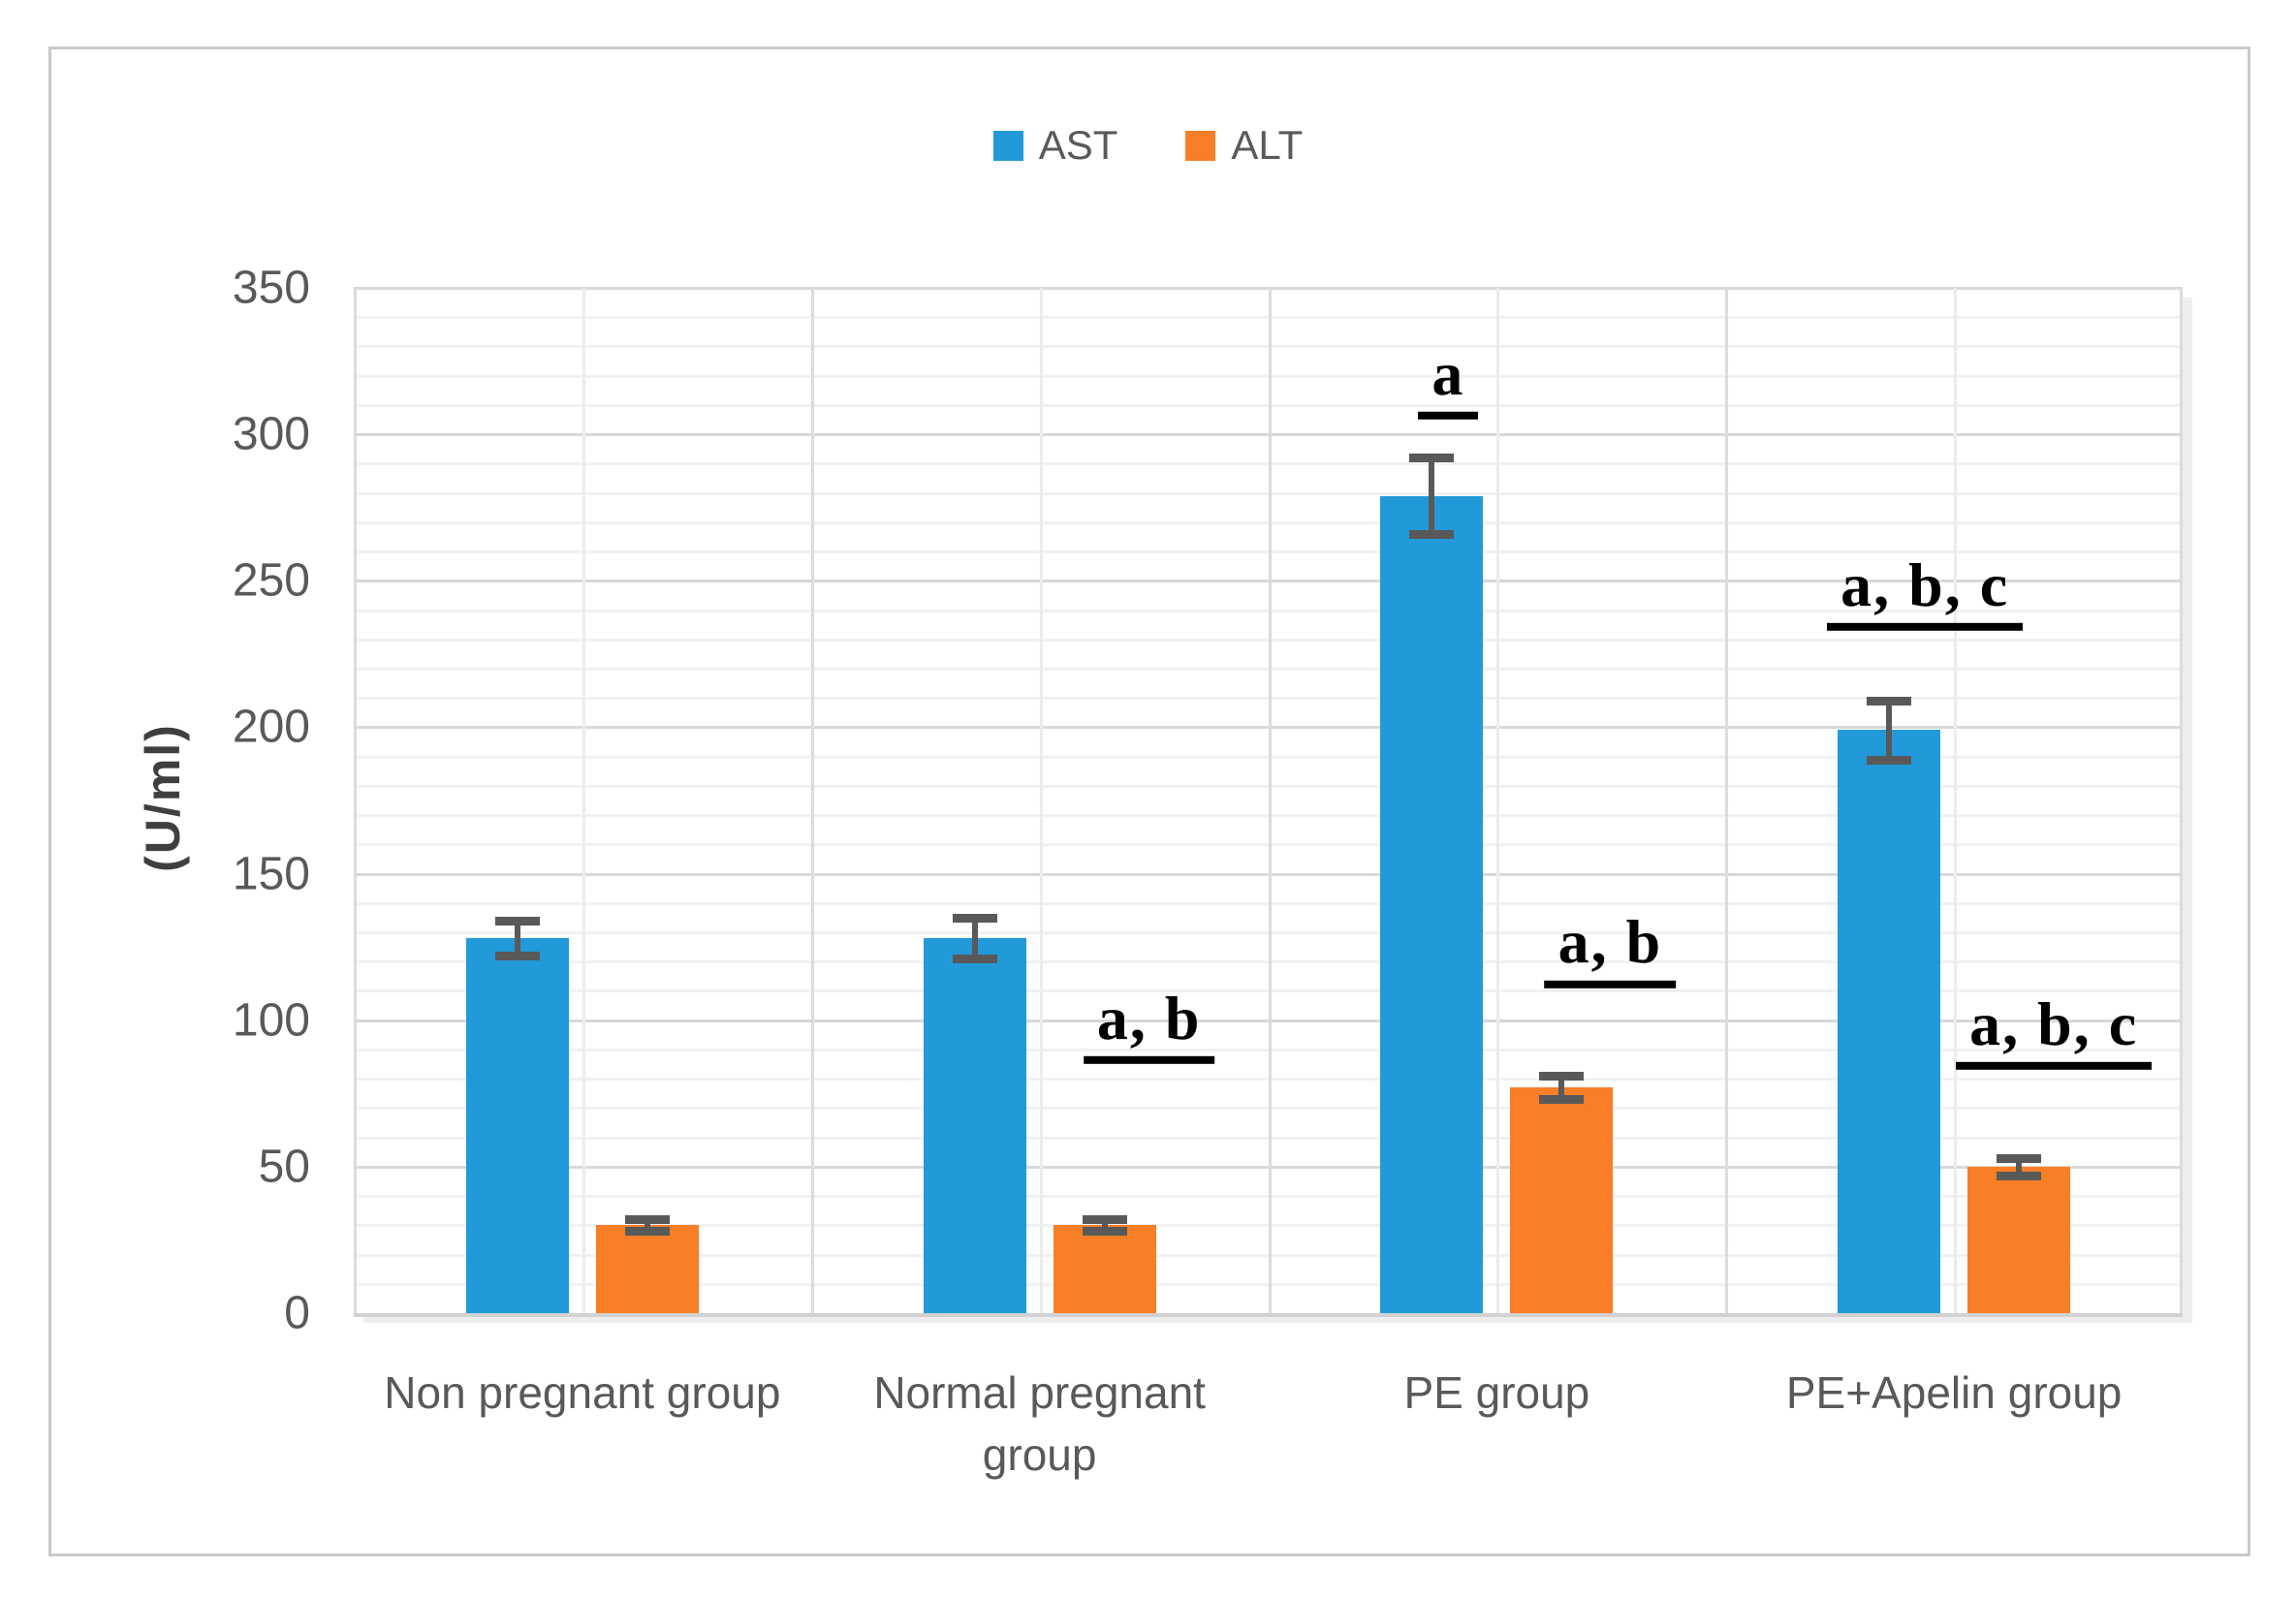  I want to click on y-tick-label: 150, so click(271, 874).